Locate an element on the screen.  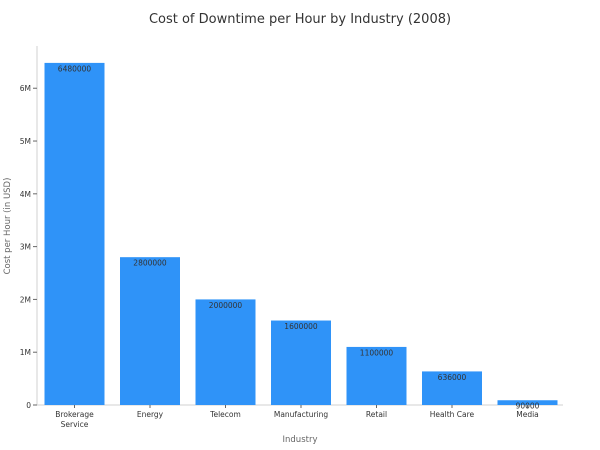
y-tick-label: 5M is located at coordinates (25, 141).